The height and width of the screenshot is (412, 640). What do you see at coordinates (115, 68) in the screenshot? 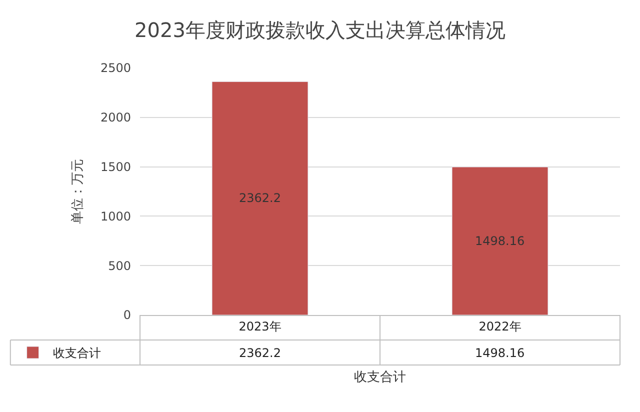
I see `y-tick-label: 2500` at bounding box center [115, 68].